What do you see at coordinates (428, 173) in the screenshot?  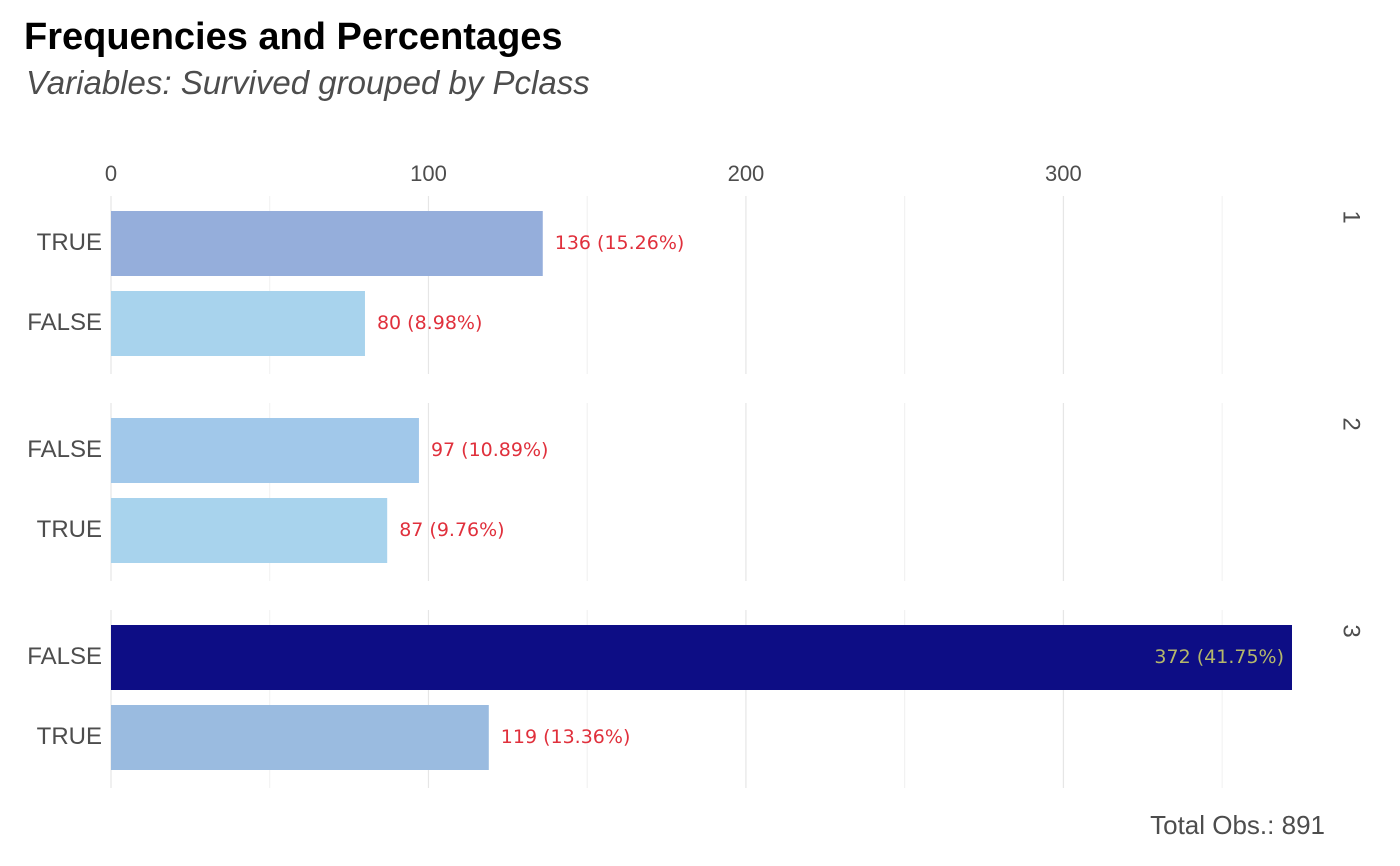 I see `x-tick-label: 100` at bounding box center [428, 173].